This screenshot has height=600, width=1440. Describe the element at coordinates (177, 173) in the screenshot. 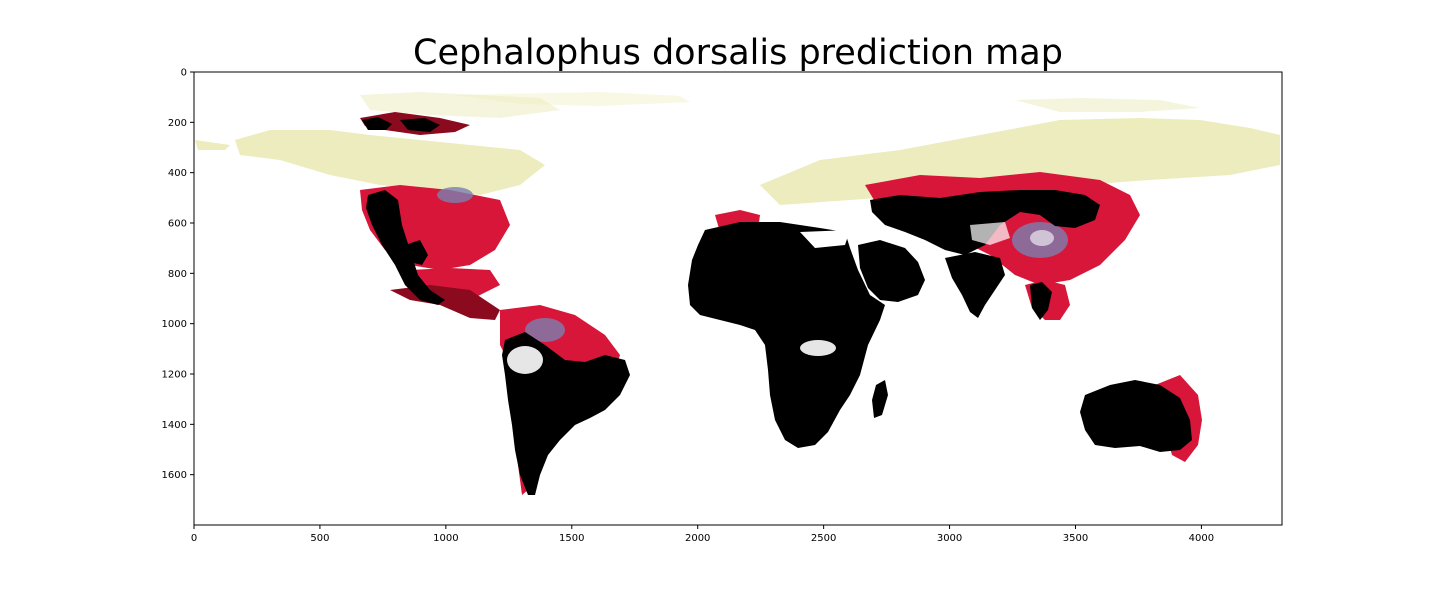

I see `y-tick-label: 400` at that location.